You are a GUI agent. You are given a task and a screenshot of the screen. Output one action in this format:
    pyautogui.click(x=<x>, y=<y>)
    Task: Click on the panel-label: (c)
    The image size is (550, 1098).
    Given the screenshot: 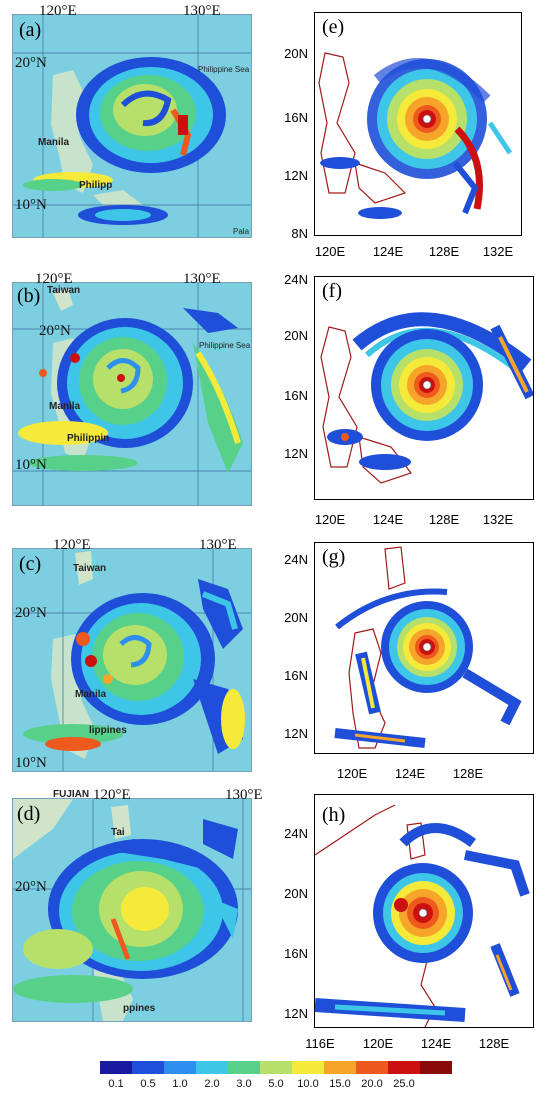 What is the action you would take?
    pyautogui.click(x=30, y=564)
    